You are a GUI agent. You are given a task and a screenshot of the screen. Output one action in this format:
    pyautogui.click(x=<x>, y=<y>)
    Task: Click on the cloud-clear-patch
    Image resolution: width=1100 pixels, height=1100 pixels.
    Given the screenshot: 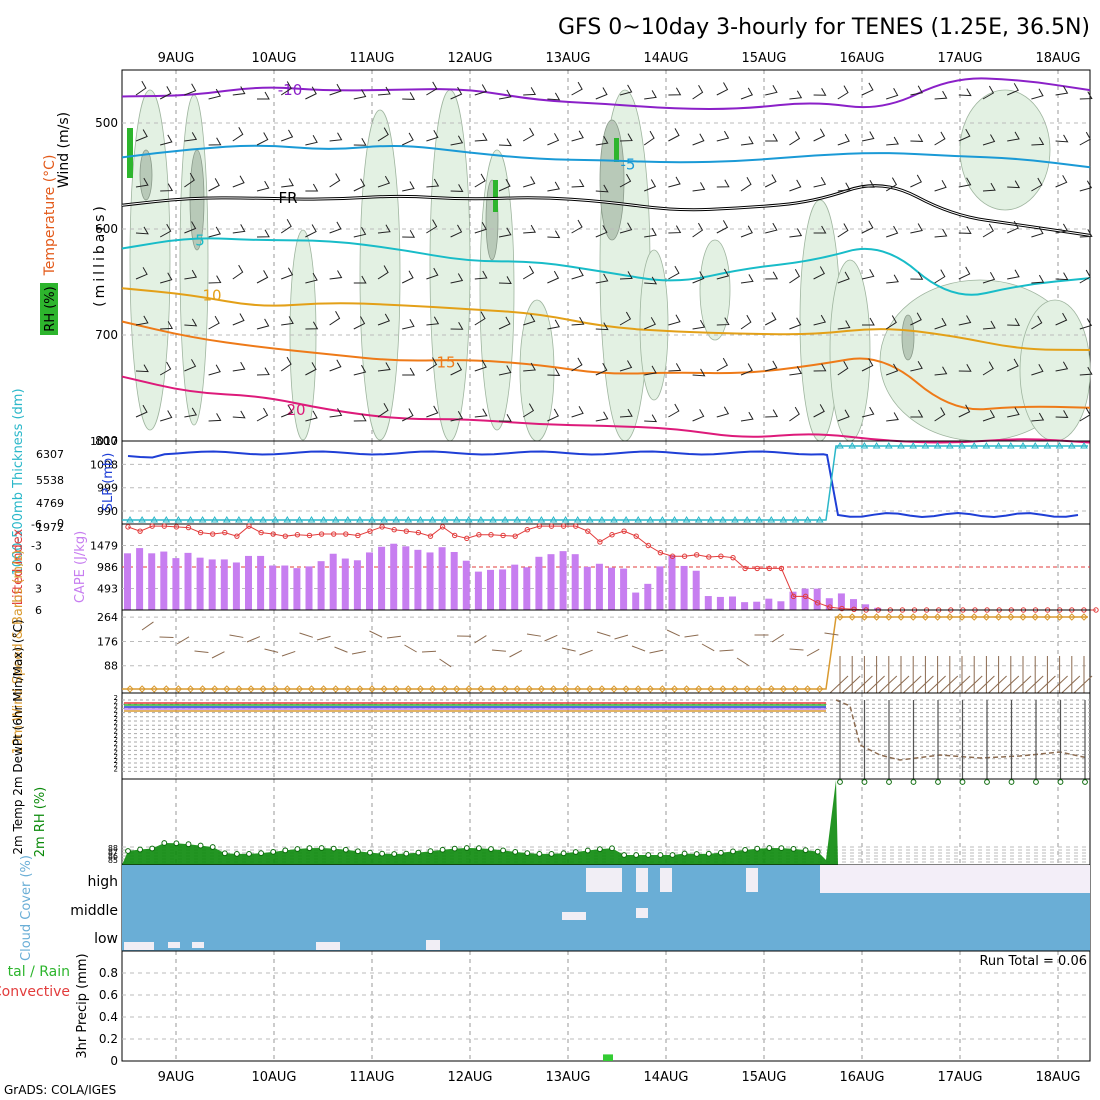 What is the action you would take?
    pyautogui.click(x=328, y=946)
    